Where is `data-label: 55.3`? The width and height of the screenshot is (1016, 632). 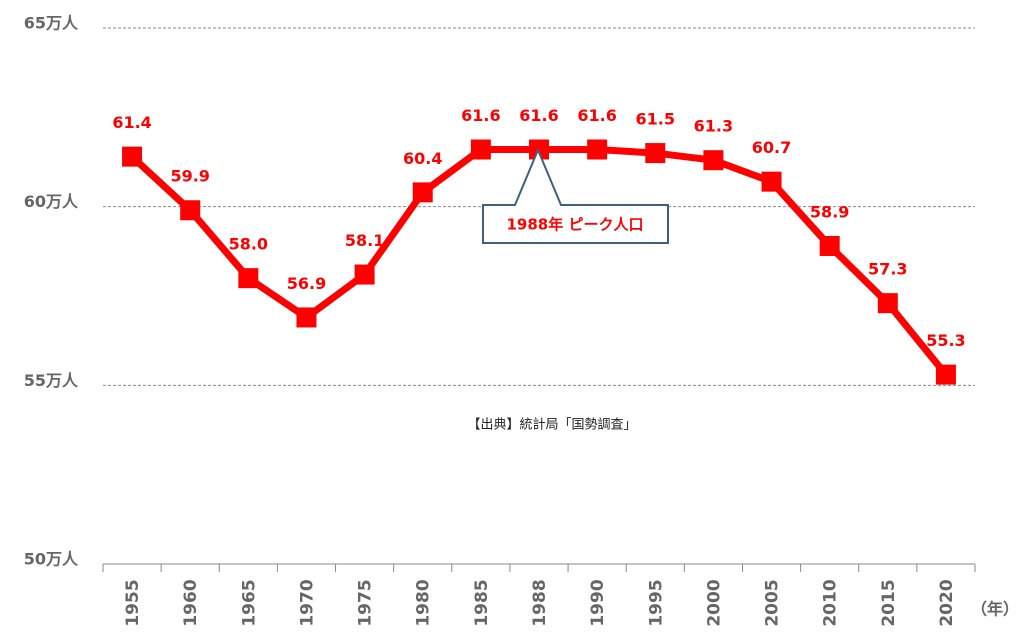 data-label: 55.3 is located at coordinates (945, 340).